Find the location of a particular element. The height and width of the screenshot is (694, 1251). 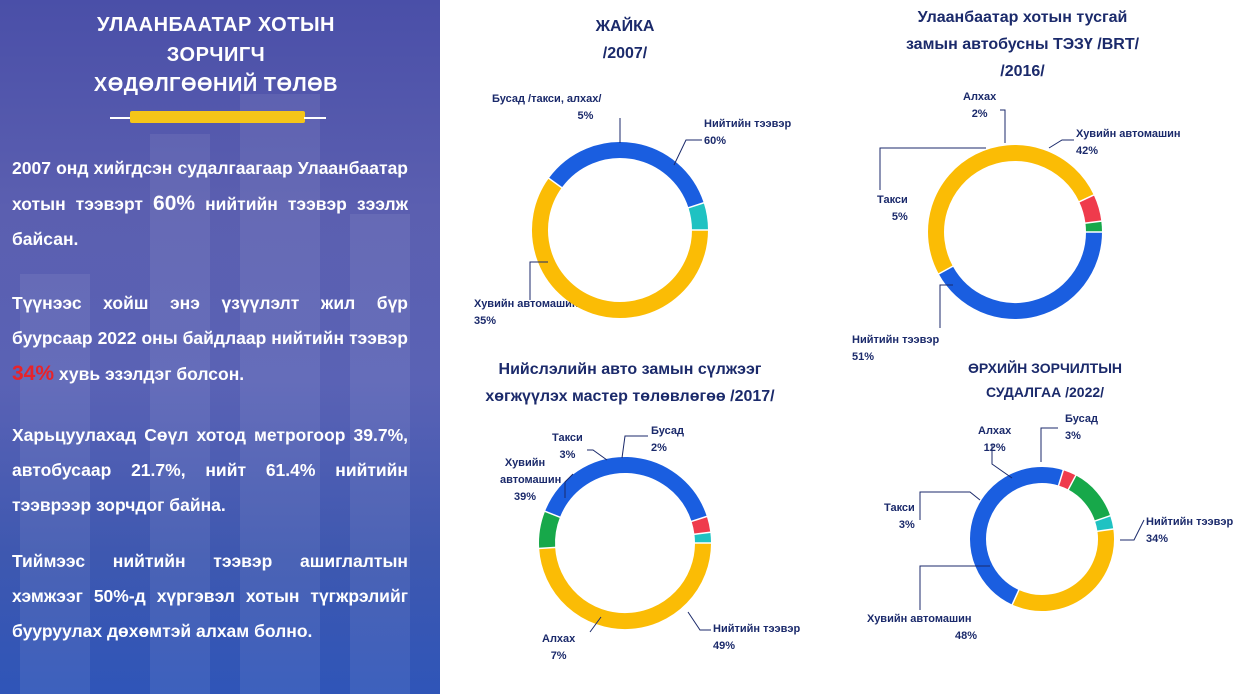

slice-label-walking: Алхах 2% is located at coordinates (980, 105).